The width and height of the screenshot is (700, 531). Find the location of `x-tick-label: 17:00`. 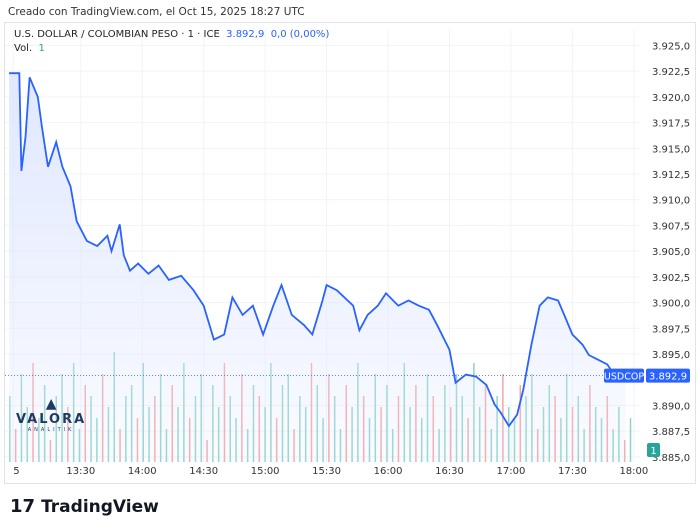

x-tick-label: 17:00 is located at coordinates (511, 471).